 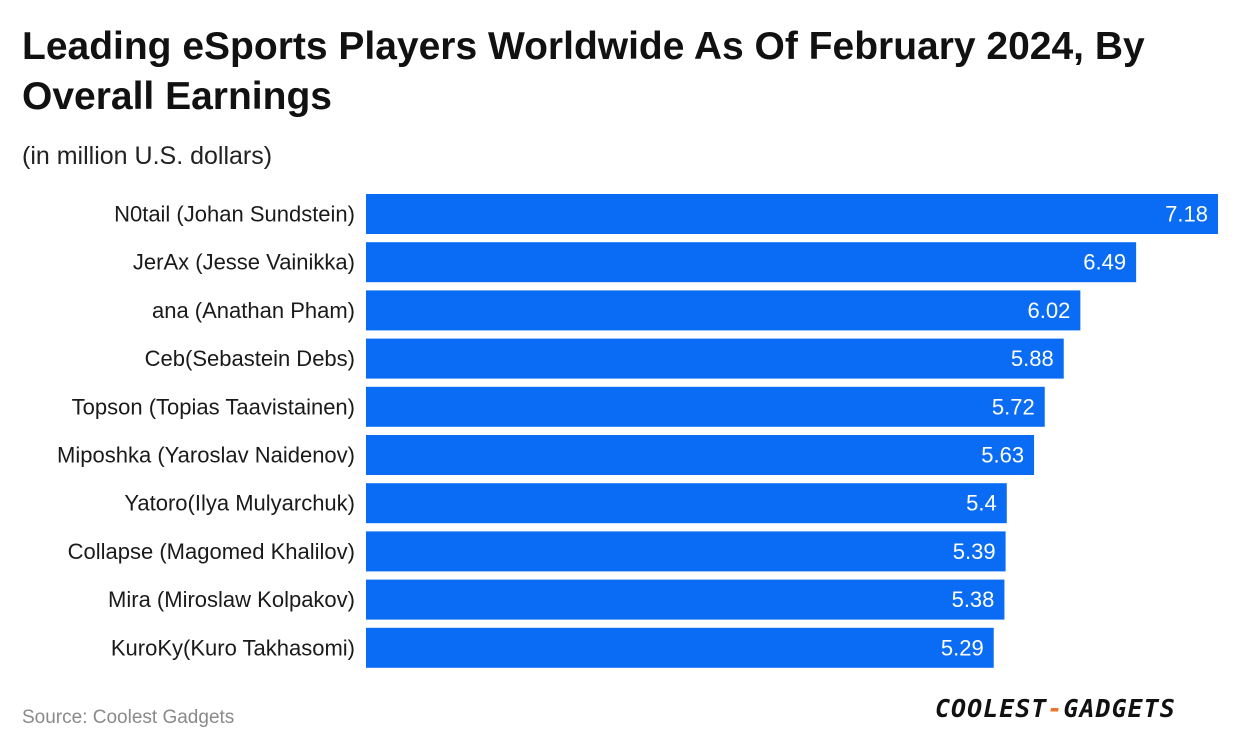 I want to click on brand-logo: COOLEST-GADGETS, so click(x=1055, y=708).